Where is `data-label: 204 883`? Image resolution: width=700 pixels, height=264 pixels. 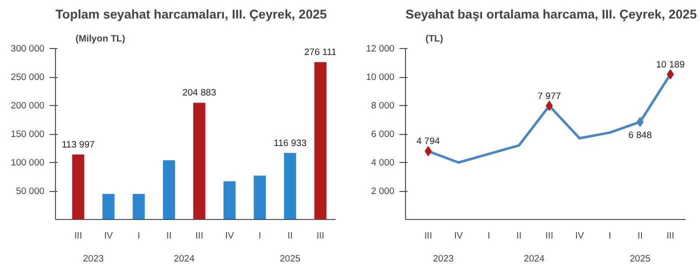 data-label: 204 883 is located at coordinates (199, 93).